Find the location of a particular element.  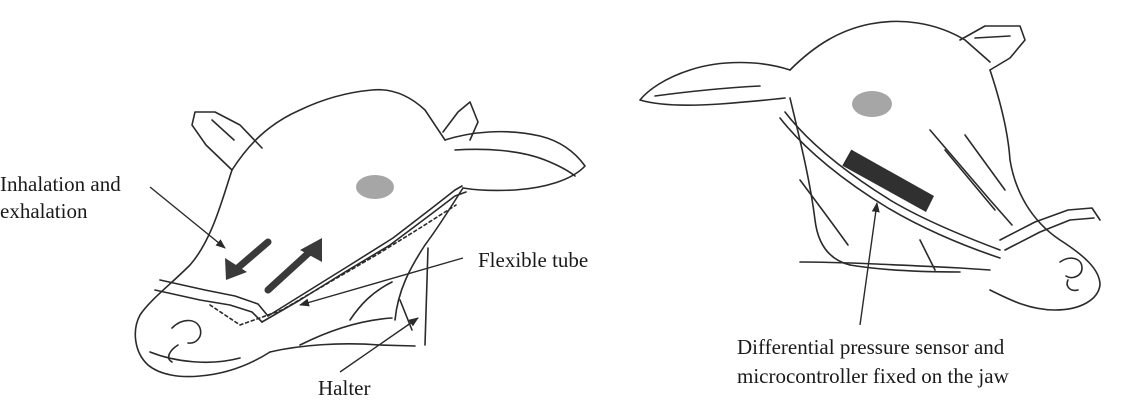

halter-pointer is located at coordinates (379, 345).